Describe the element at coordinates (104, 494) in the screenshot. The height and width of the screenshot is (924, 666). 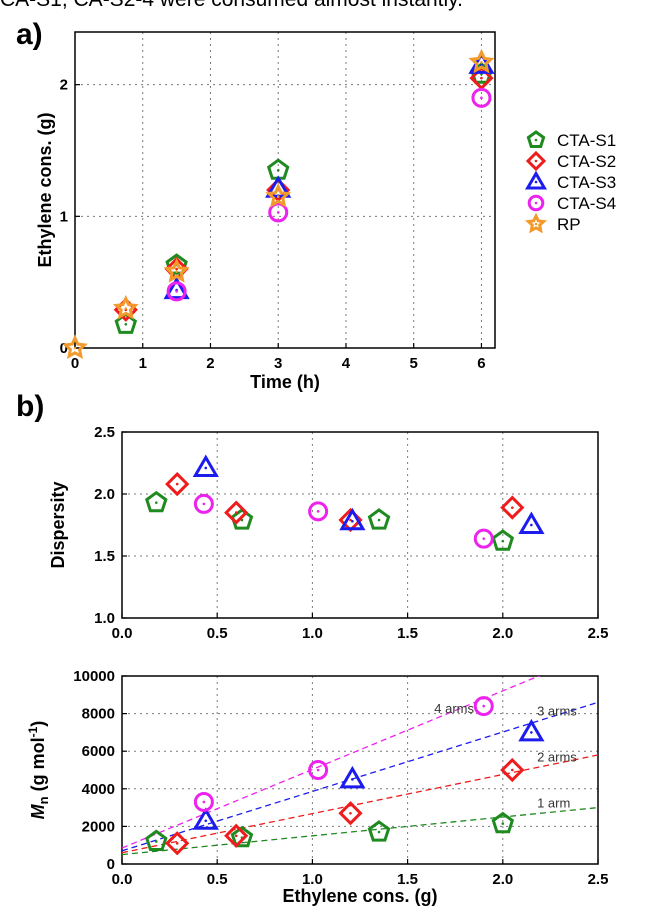
I see `y-tick-label: 2.0` at that location.